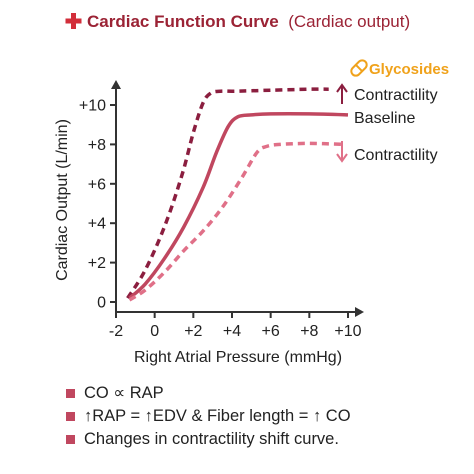  I want to click on x-tick-label: +4, so click(232, 331).